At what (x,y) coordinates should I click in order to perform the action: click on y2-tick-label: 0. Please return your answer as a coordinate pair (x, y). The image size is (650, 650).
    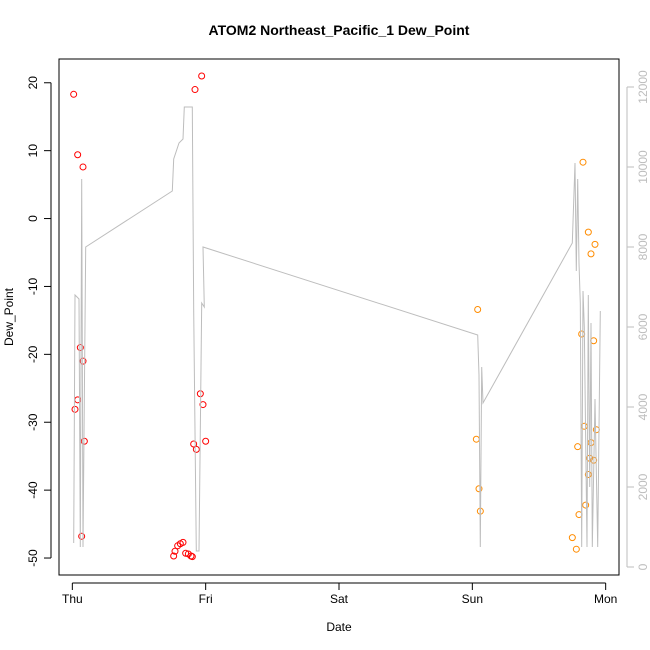
    Looking at the image, I should click on (643, 566).